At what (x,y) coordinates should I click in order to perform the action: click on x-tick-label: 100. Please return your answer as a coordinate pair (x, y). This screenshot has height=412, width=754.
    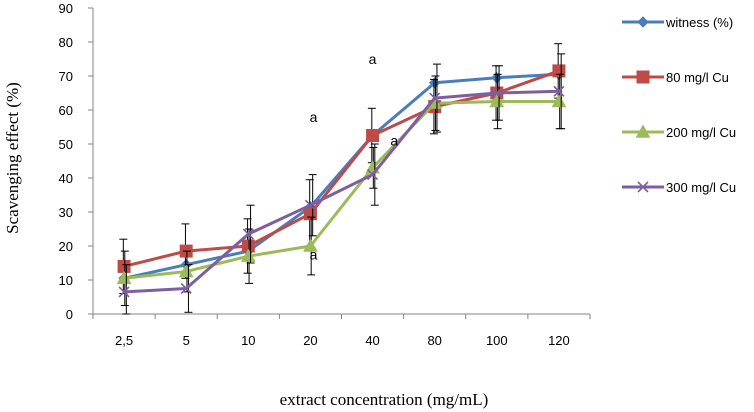
    Looking at the image, I should click on (497, 340).